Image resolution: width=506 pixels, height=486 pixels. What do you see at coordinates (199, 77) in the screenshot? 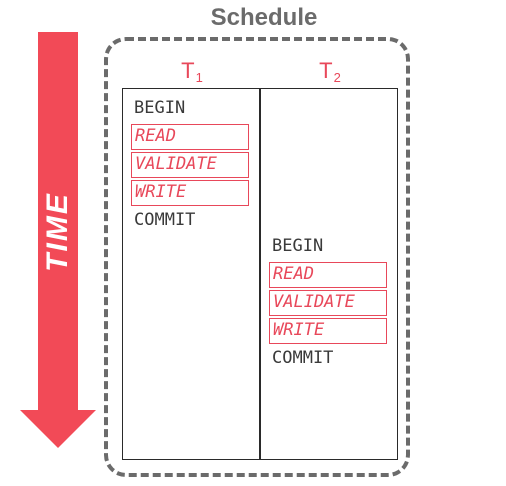
I see `txn-subscript: 1` at bounding box center [199, 77].